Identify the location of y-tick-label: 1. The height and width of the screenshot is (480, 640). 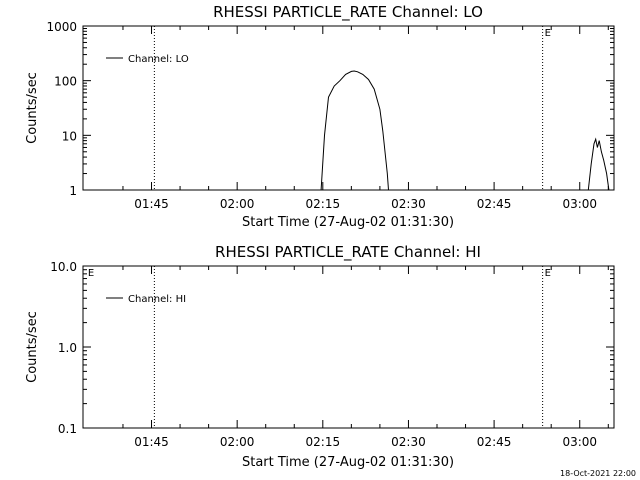
(73, 191).